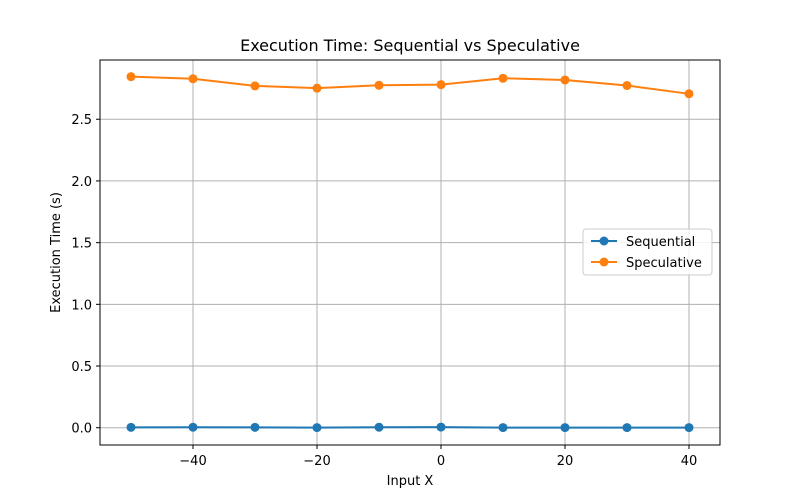 This screenshot has width=800, height=500. I want to click on x-tick-label: −40, so click(192, 461).